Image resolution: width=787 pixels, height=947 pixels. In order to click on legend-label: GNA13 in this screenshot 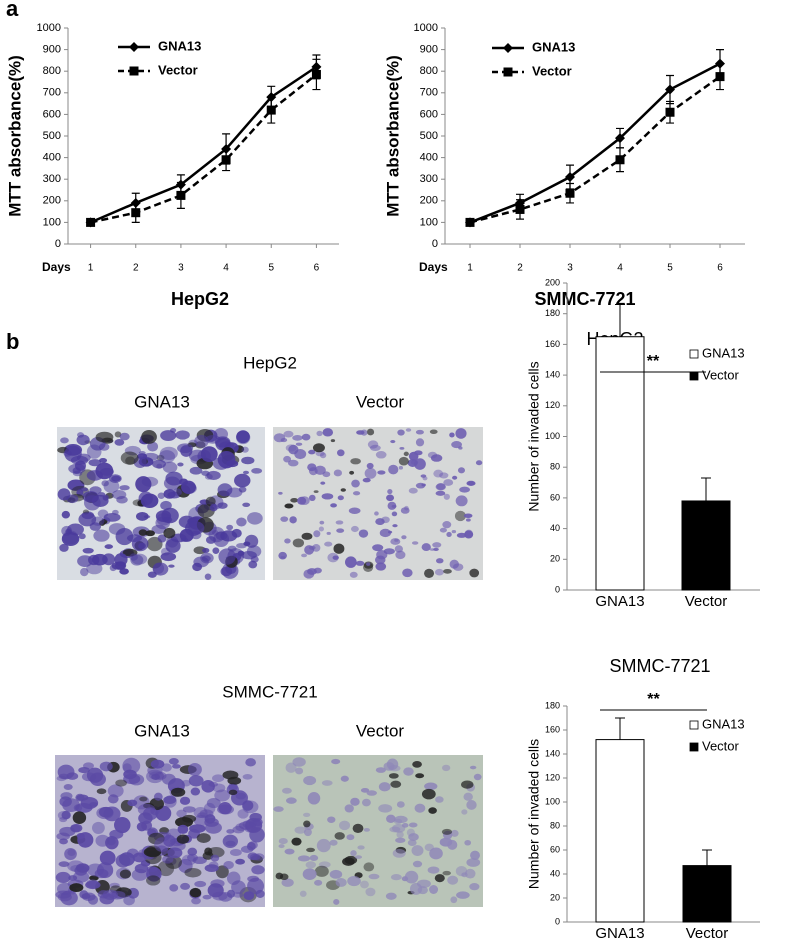, I will do `click(553, 46)`.